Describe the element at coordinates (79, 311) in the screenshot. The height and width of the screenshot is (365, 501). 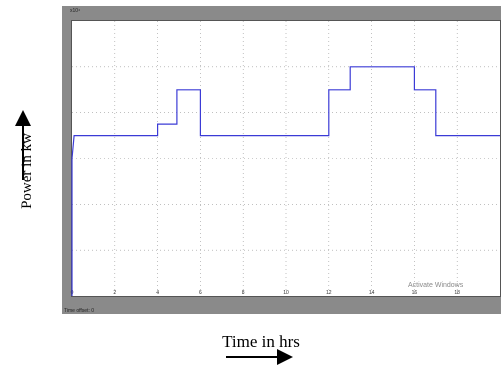
I see `time-offset-label: Time offset: 0` at that location.